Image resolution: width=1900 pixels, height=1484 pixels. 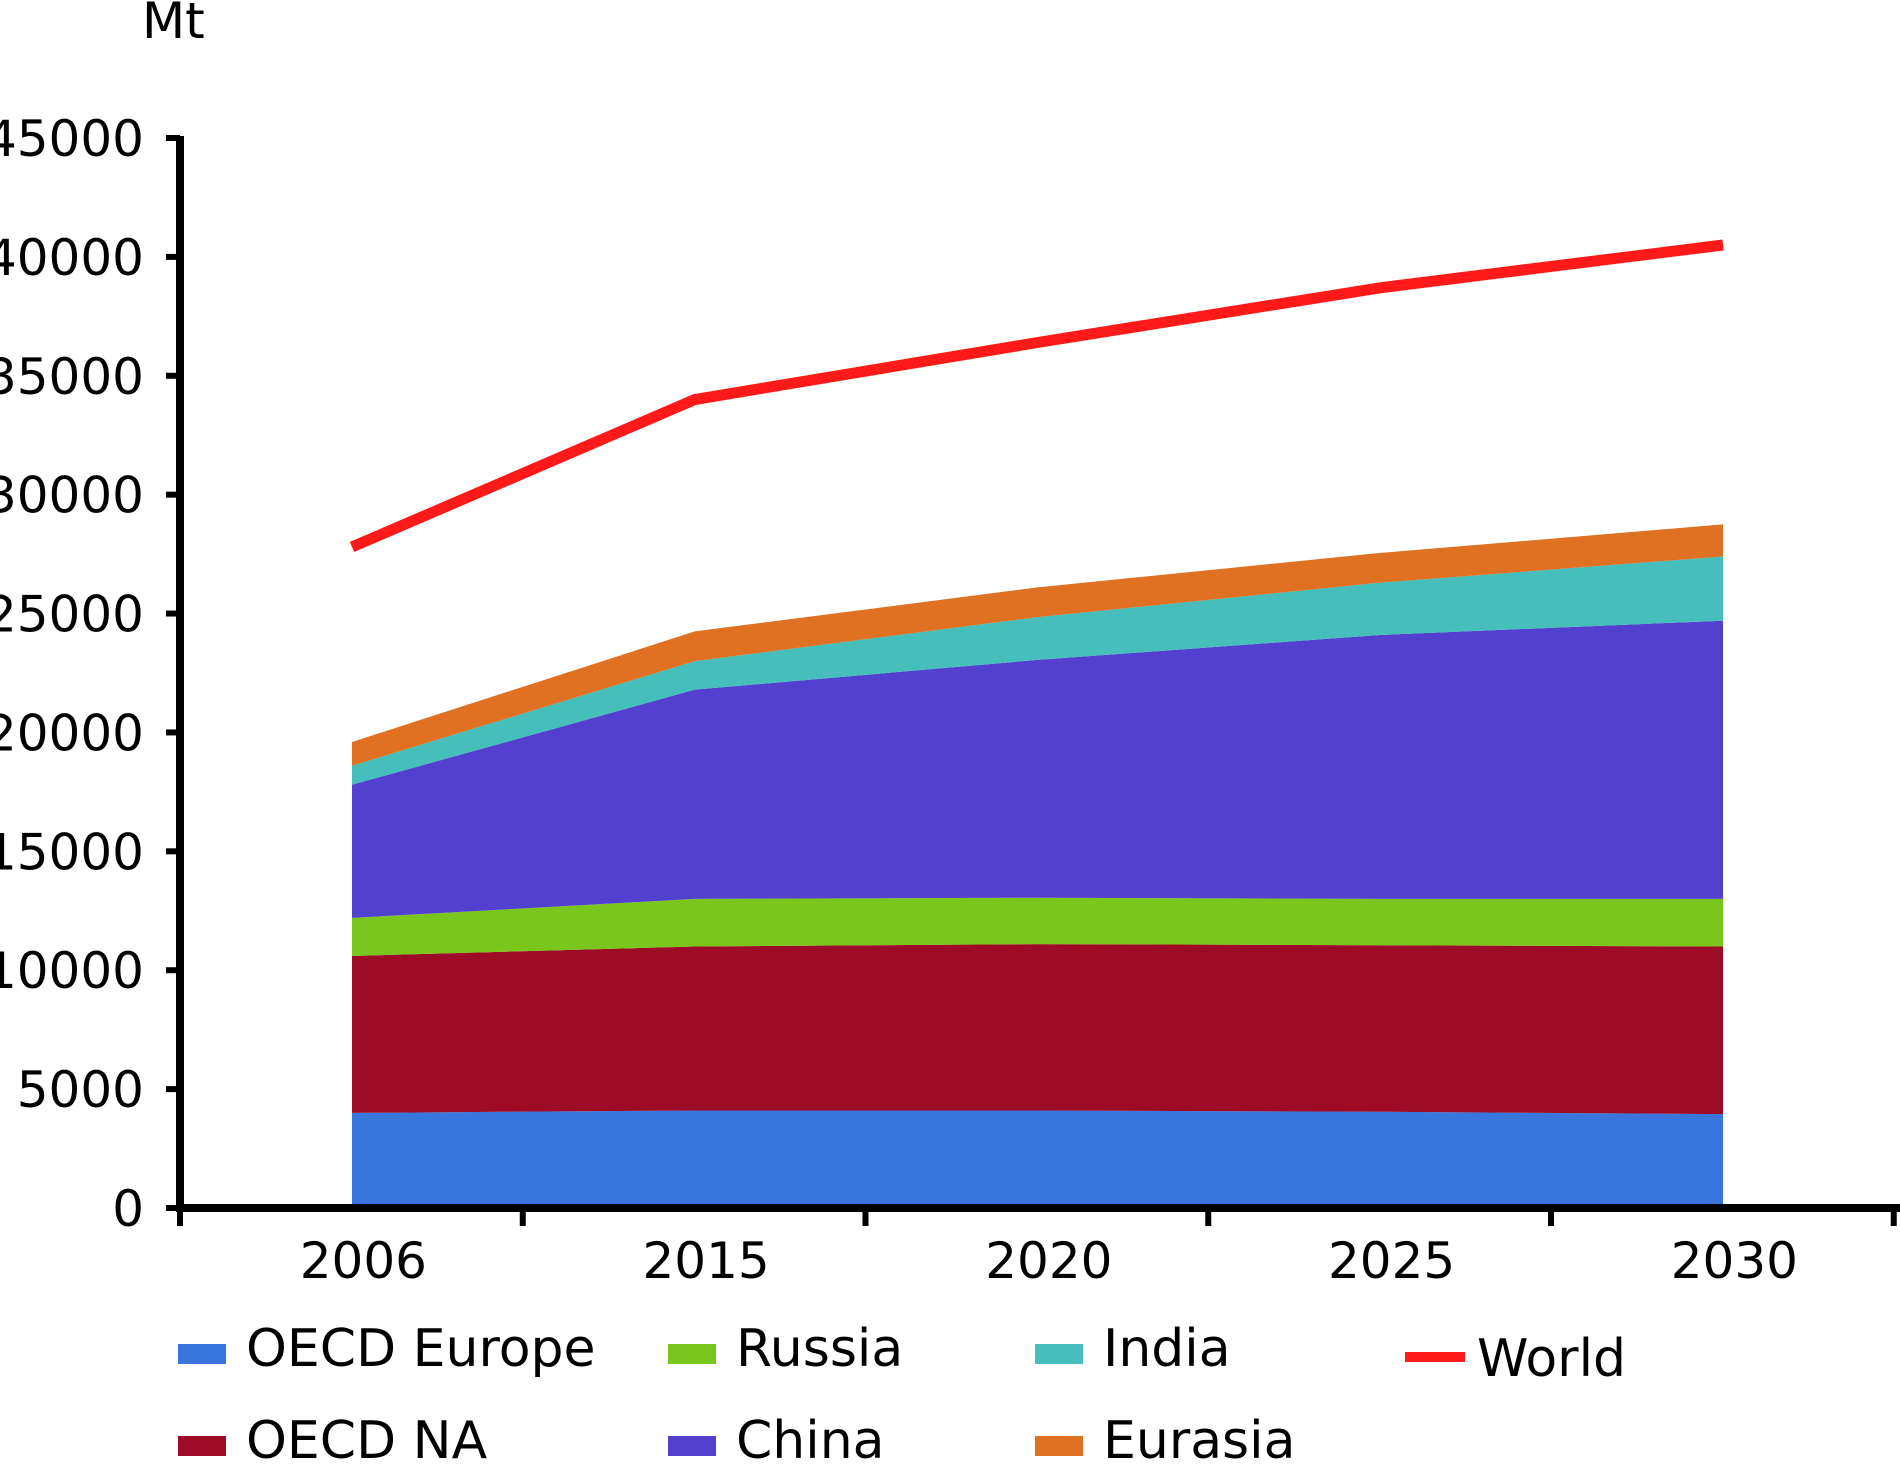 What do you see at coordinates (692, 1446) in the screenshot?
I see `legend-swatch-china` at bounding box center [692, 1446].